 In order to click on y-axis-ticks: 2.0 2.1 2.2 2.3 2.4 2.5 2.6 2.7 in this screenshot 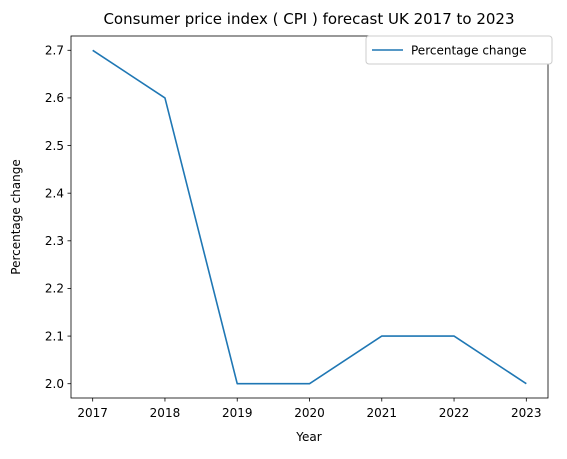, I will do `click(58, 217)`.